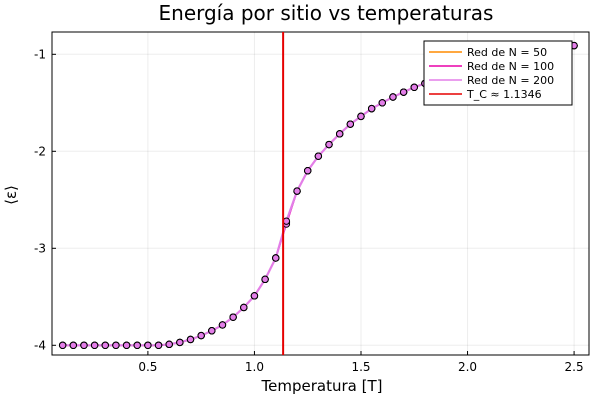 This screenshot has width=600, height=400. I want to click on x-axis-label: Temperatura [T], so click(322, 386).